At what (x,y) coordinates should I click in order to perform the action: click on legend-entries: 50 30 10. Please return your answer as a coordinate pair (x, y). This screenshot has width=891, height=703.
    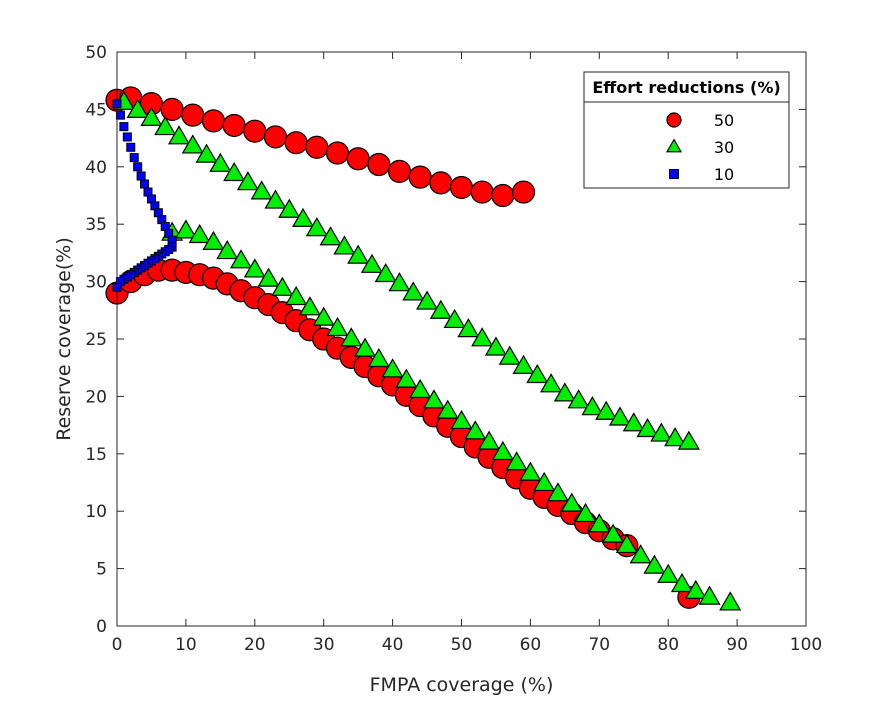
    Looking at the image, I should click on (699, 147).